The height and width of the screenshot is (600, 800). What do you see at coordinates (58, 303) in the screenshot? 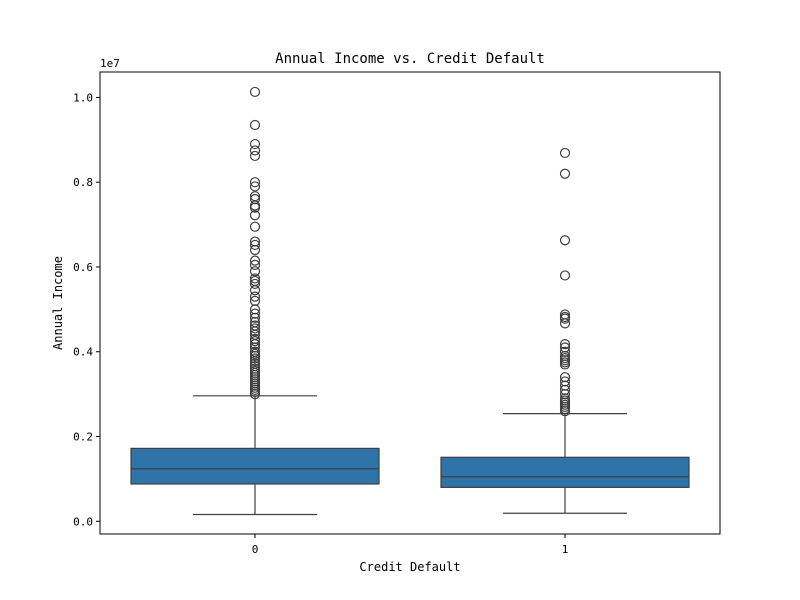
I see `y-axis-label: Annual Income` at bounding box center [58, 303].